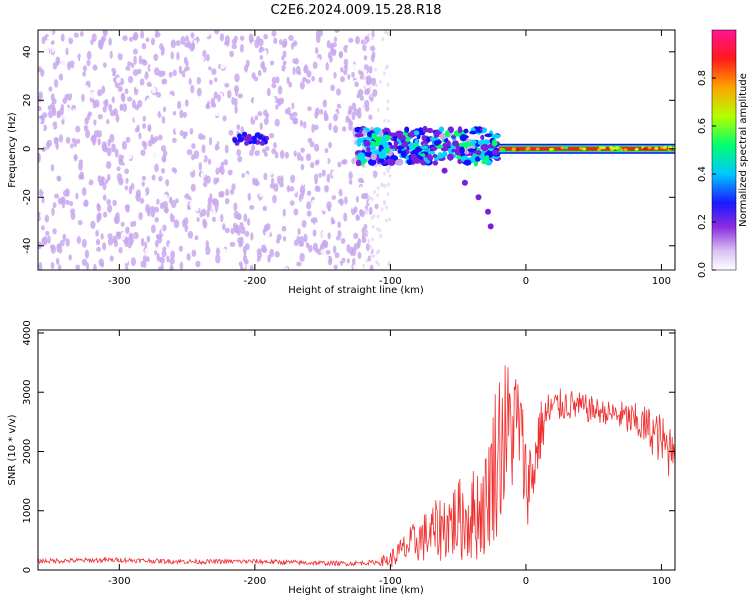  I want to click on x-tick-label: 0, so click(526, 581).